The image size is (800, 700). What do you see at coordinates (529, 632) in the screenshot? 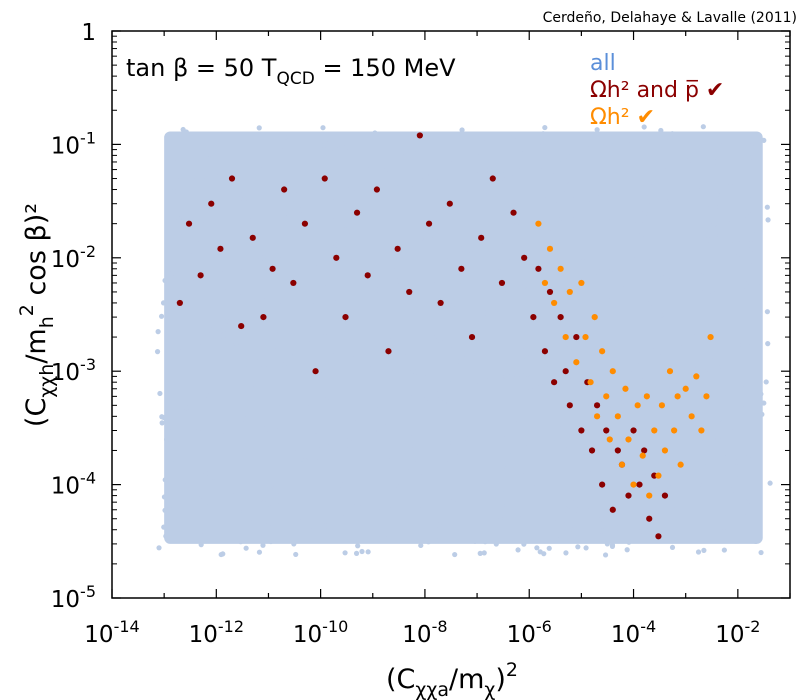
I see `x-tick-label: 10-6` at bounding box center [529, 632].